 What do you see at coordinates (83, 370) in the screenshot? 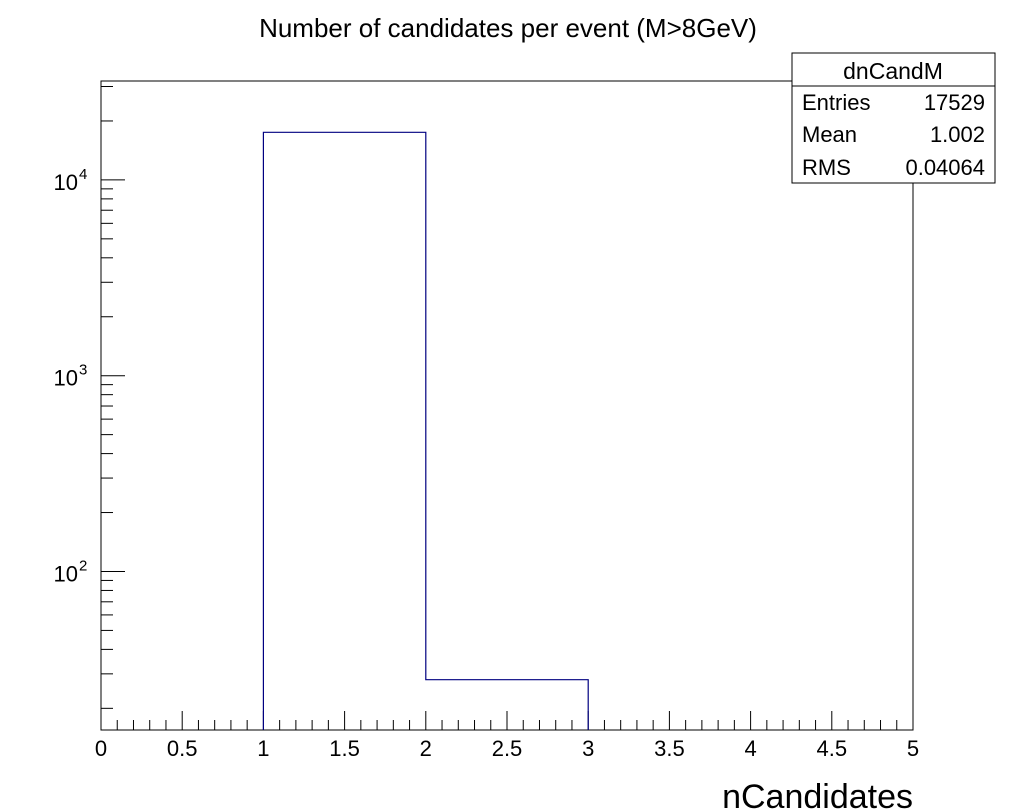
I see `y-tick-label-exponent: 3` at bounding box center [83, 370].